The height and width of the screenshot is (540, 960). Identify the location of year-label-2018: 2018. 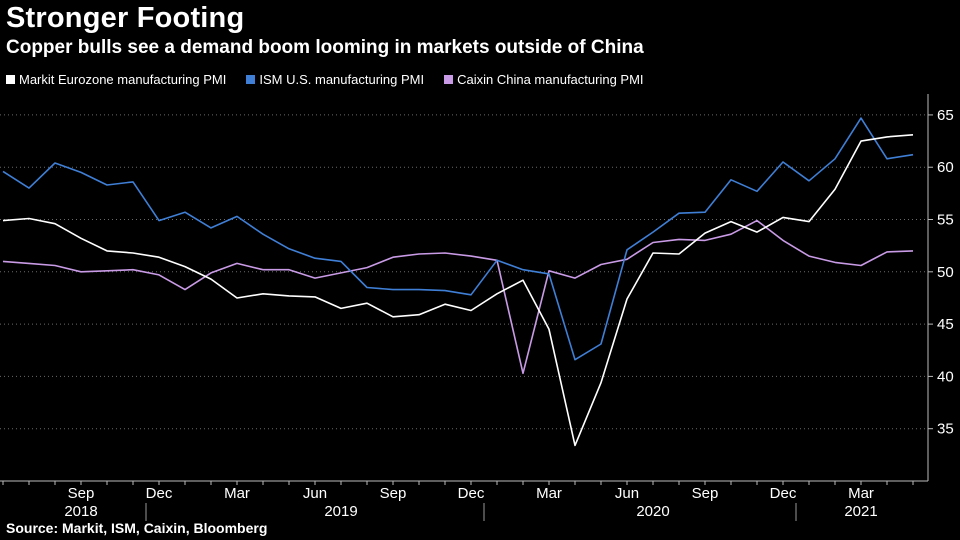
(80, 511).